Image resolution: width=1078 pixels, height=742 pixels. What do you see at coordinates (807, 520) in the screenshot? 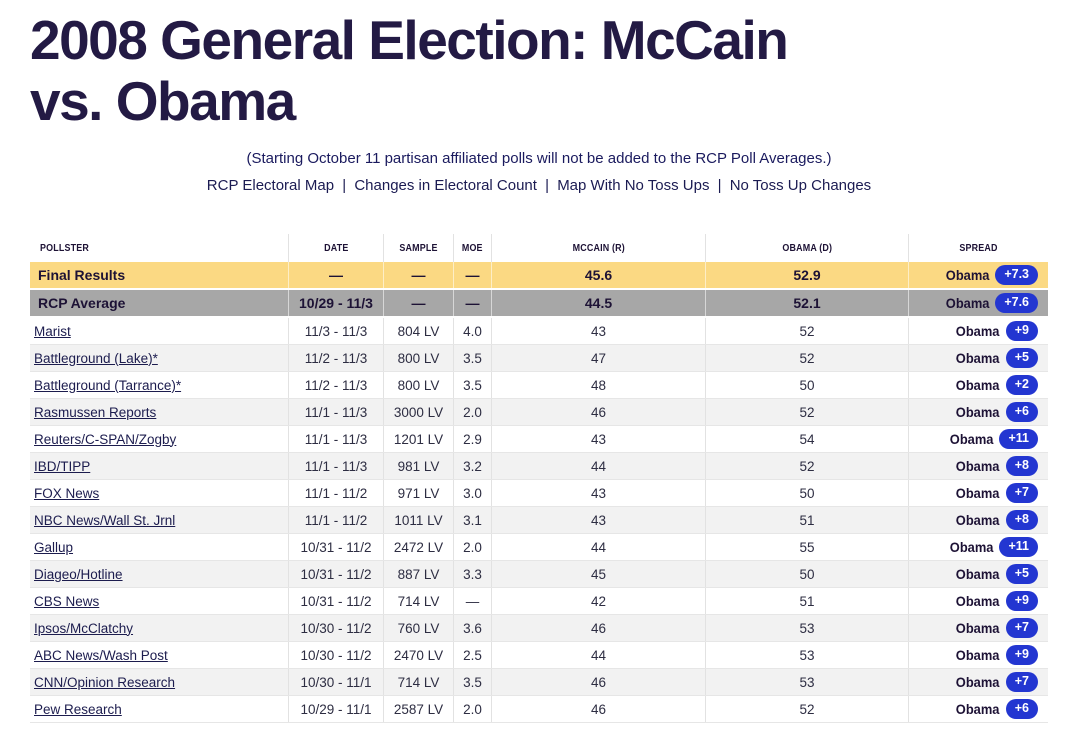
I see `obama-value-cell: 51` at bounding box center [807, 520].